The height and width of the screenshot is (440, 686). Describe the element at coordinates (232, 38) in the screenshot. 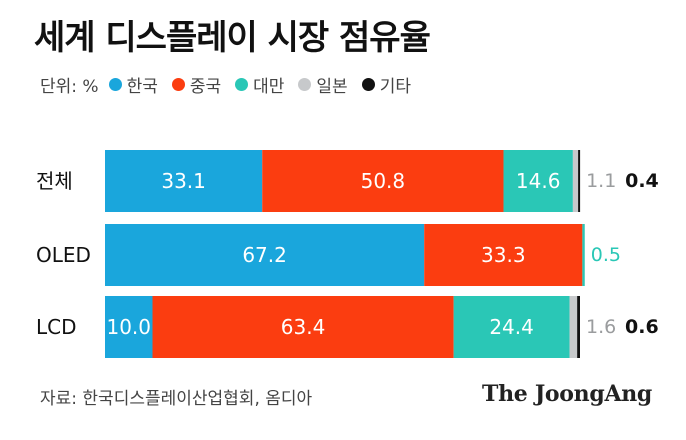

I see `chart-title: 세계 디스플레이 시장 점유율` at that location.